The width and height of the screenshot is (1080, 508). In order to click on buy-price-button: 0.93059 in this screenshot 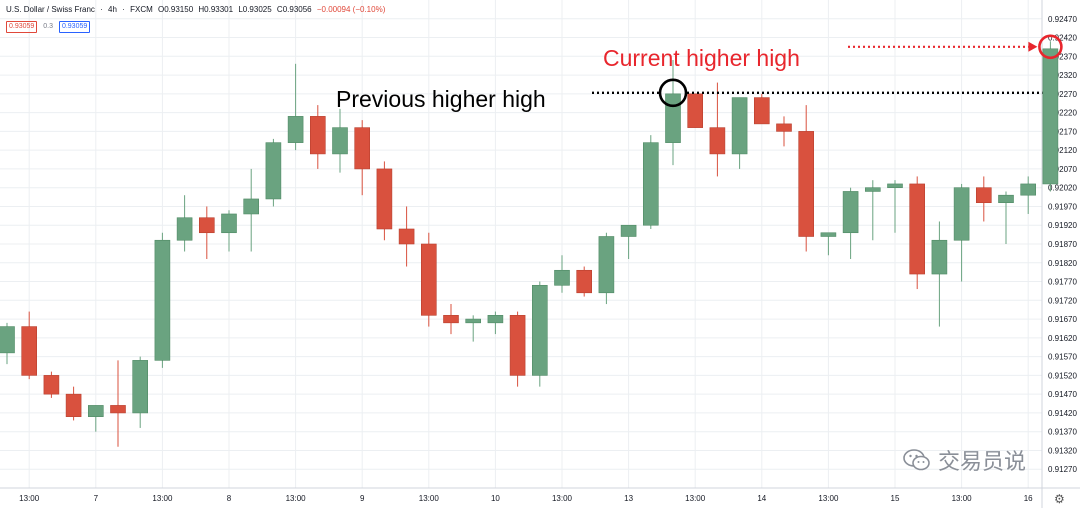, I will do `click(74, 27)`.